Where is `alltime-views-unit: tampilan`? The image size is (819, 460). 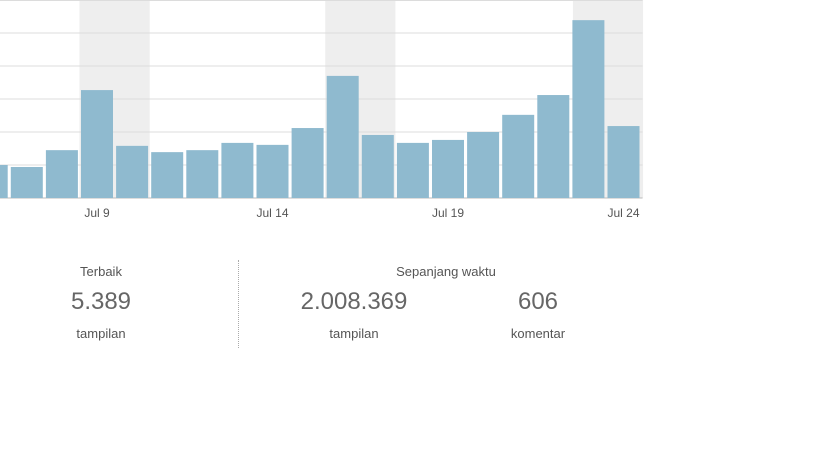 alltime-views-unit: tampilan is located at coordinates (354, 333).